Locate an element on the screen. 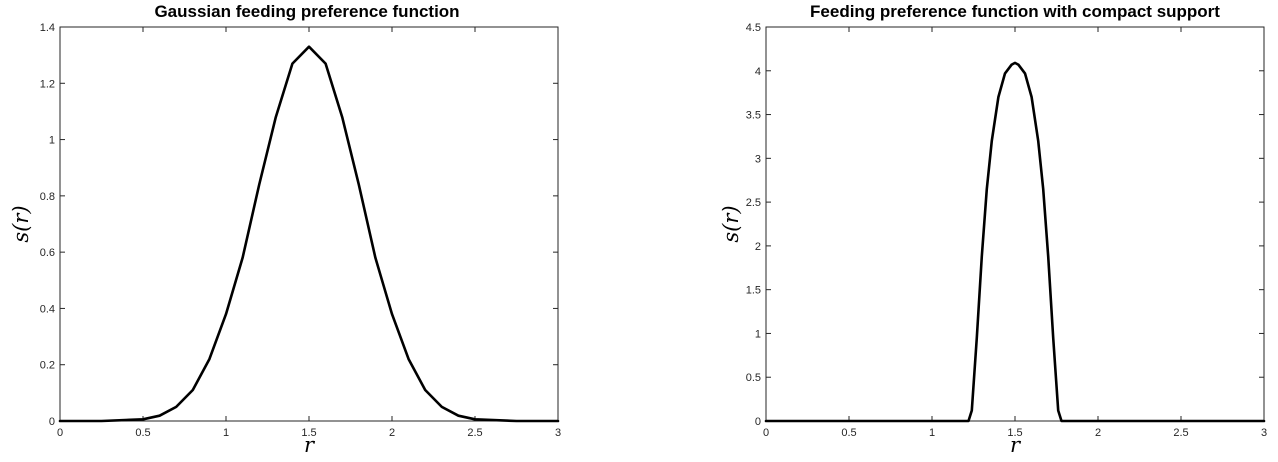  y-tick-label: 0.8 is located at coordinates (47, 197).